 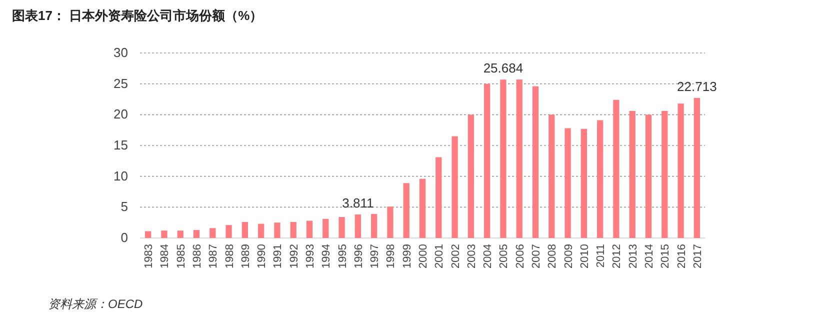 What do you see at coordinates (121, 145) in the screenshot?
I see `y-tick-label: 15` at bounding box center [121, 145].